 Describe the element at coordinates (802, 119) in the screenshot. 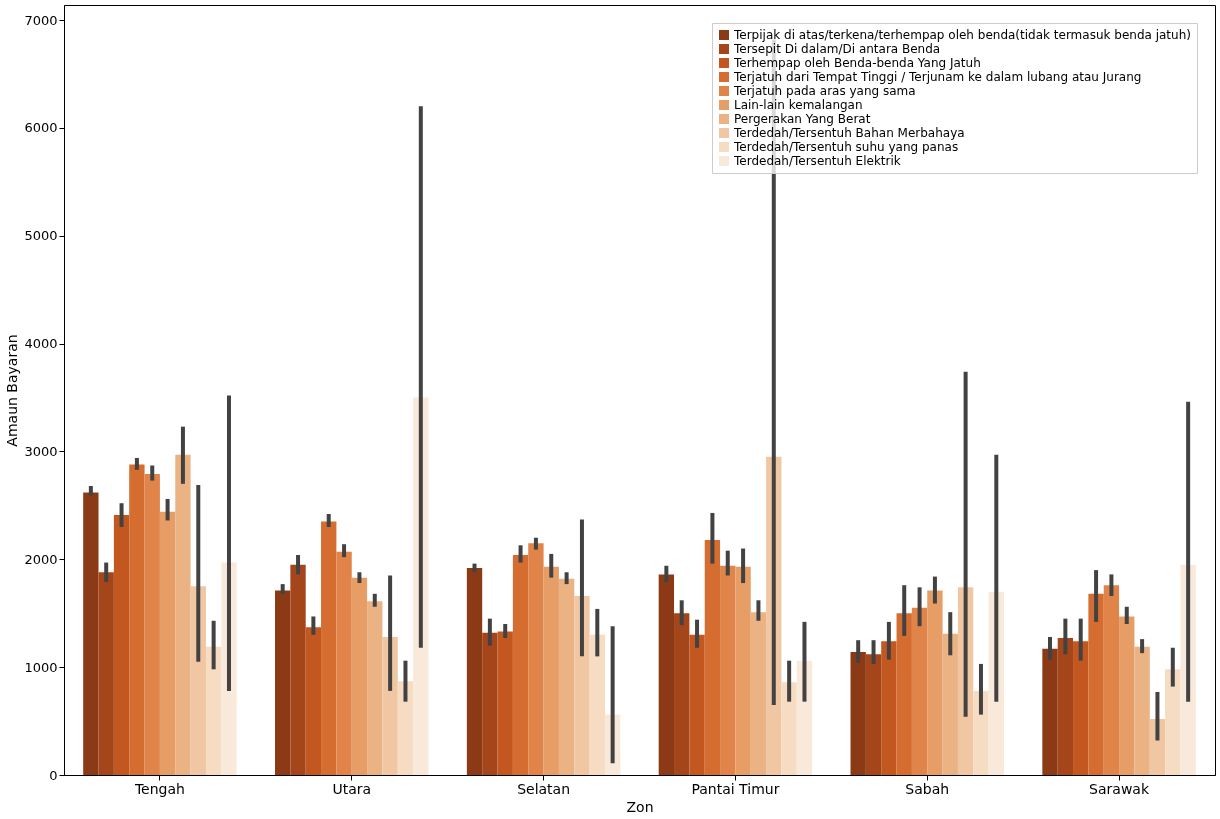

I see `legend-label: Pergerakan Yang Berat` at that location.